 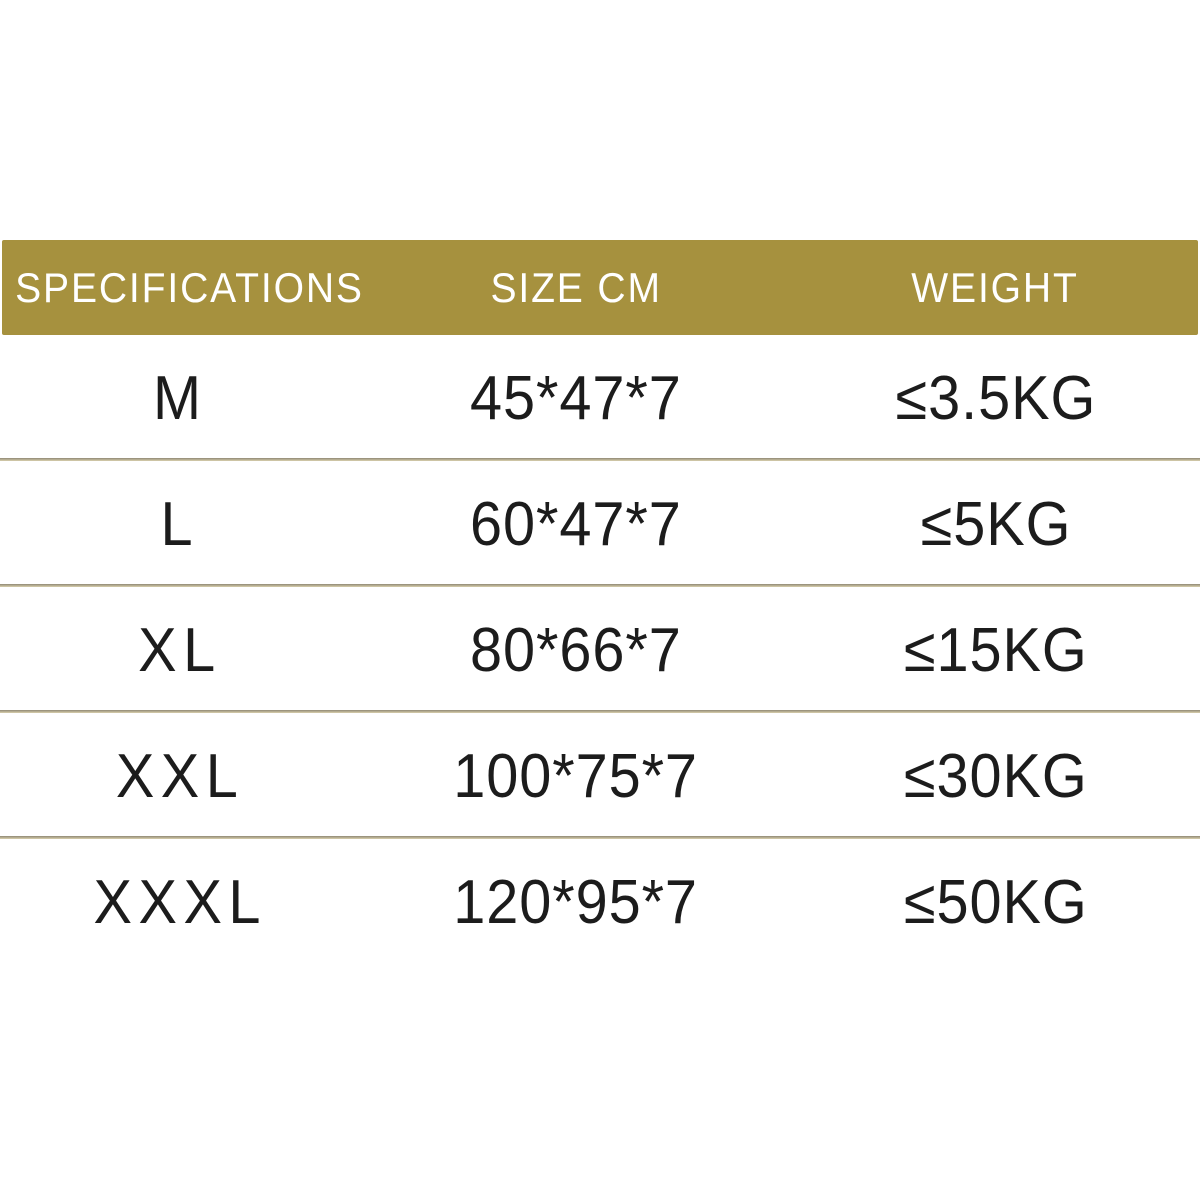 I want to click on size-cell: 80*66*7, so click(x=576, y=650).